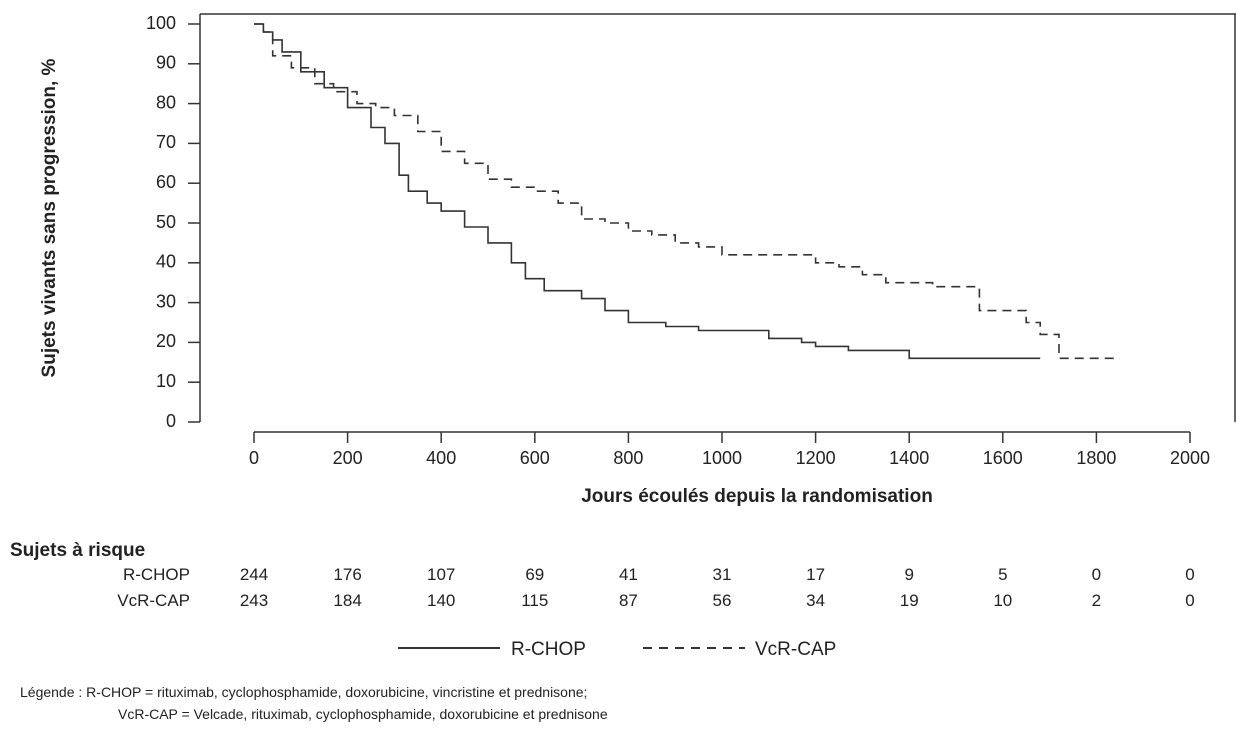  What do you see at coordinates (156, 574) in the screenshot?
I see `risk-row-label: R-CHOP` at bounding box center [156, 574].